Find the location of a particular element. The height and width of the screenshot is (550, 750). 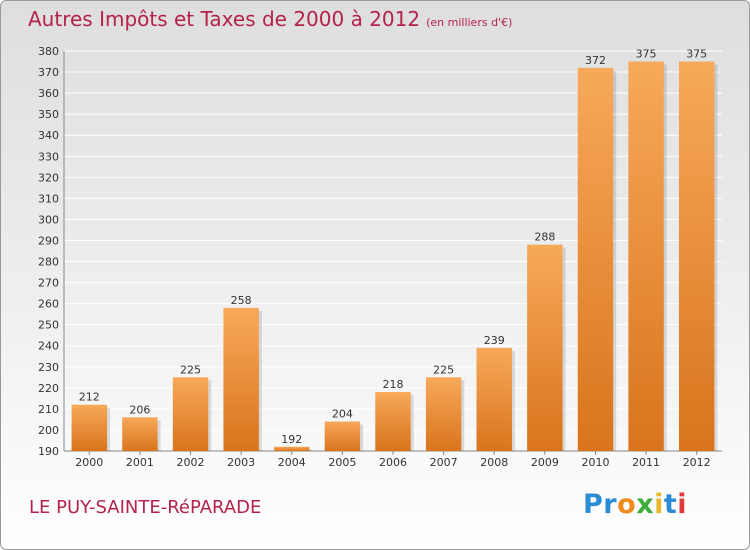

x-tick-label: 2007 is located at coordinates (444, 462).